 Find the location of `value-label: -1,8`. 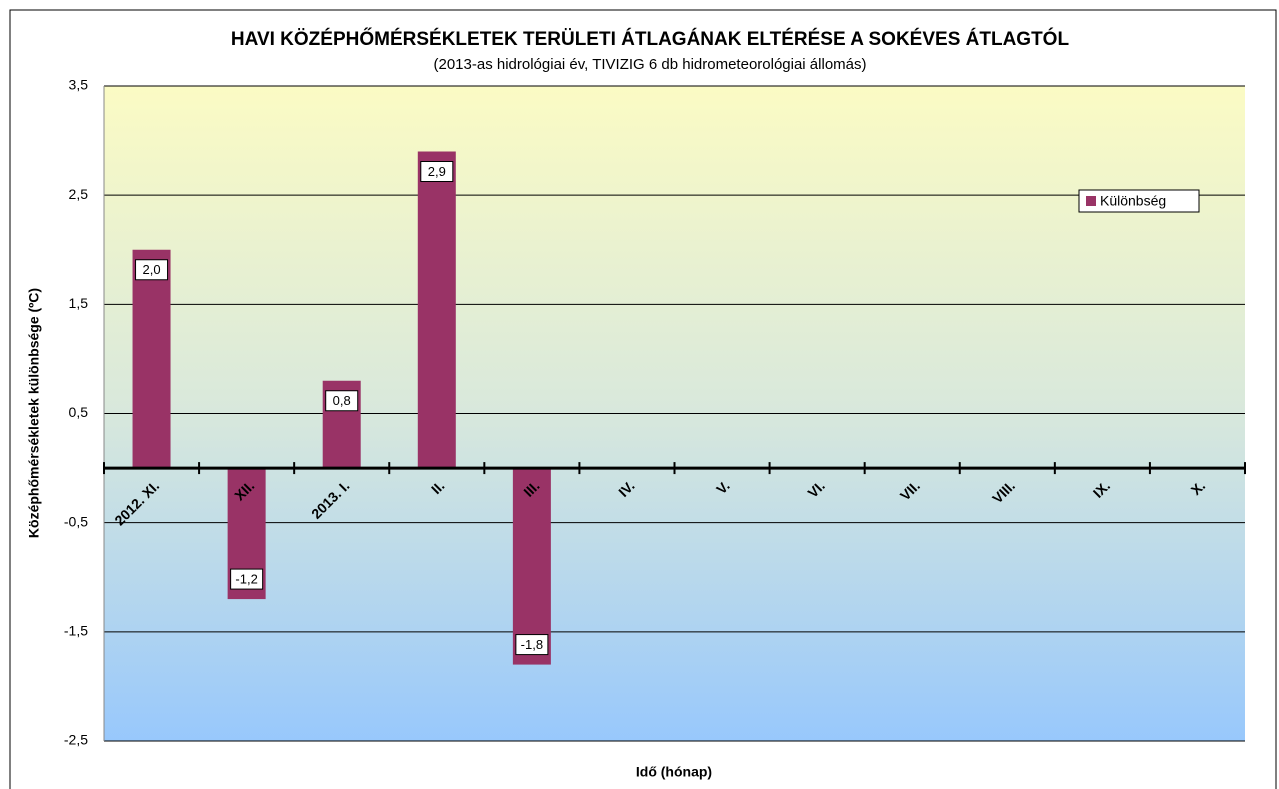

value-label: -1,8 is located at coordinates (532, 644).